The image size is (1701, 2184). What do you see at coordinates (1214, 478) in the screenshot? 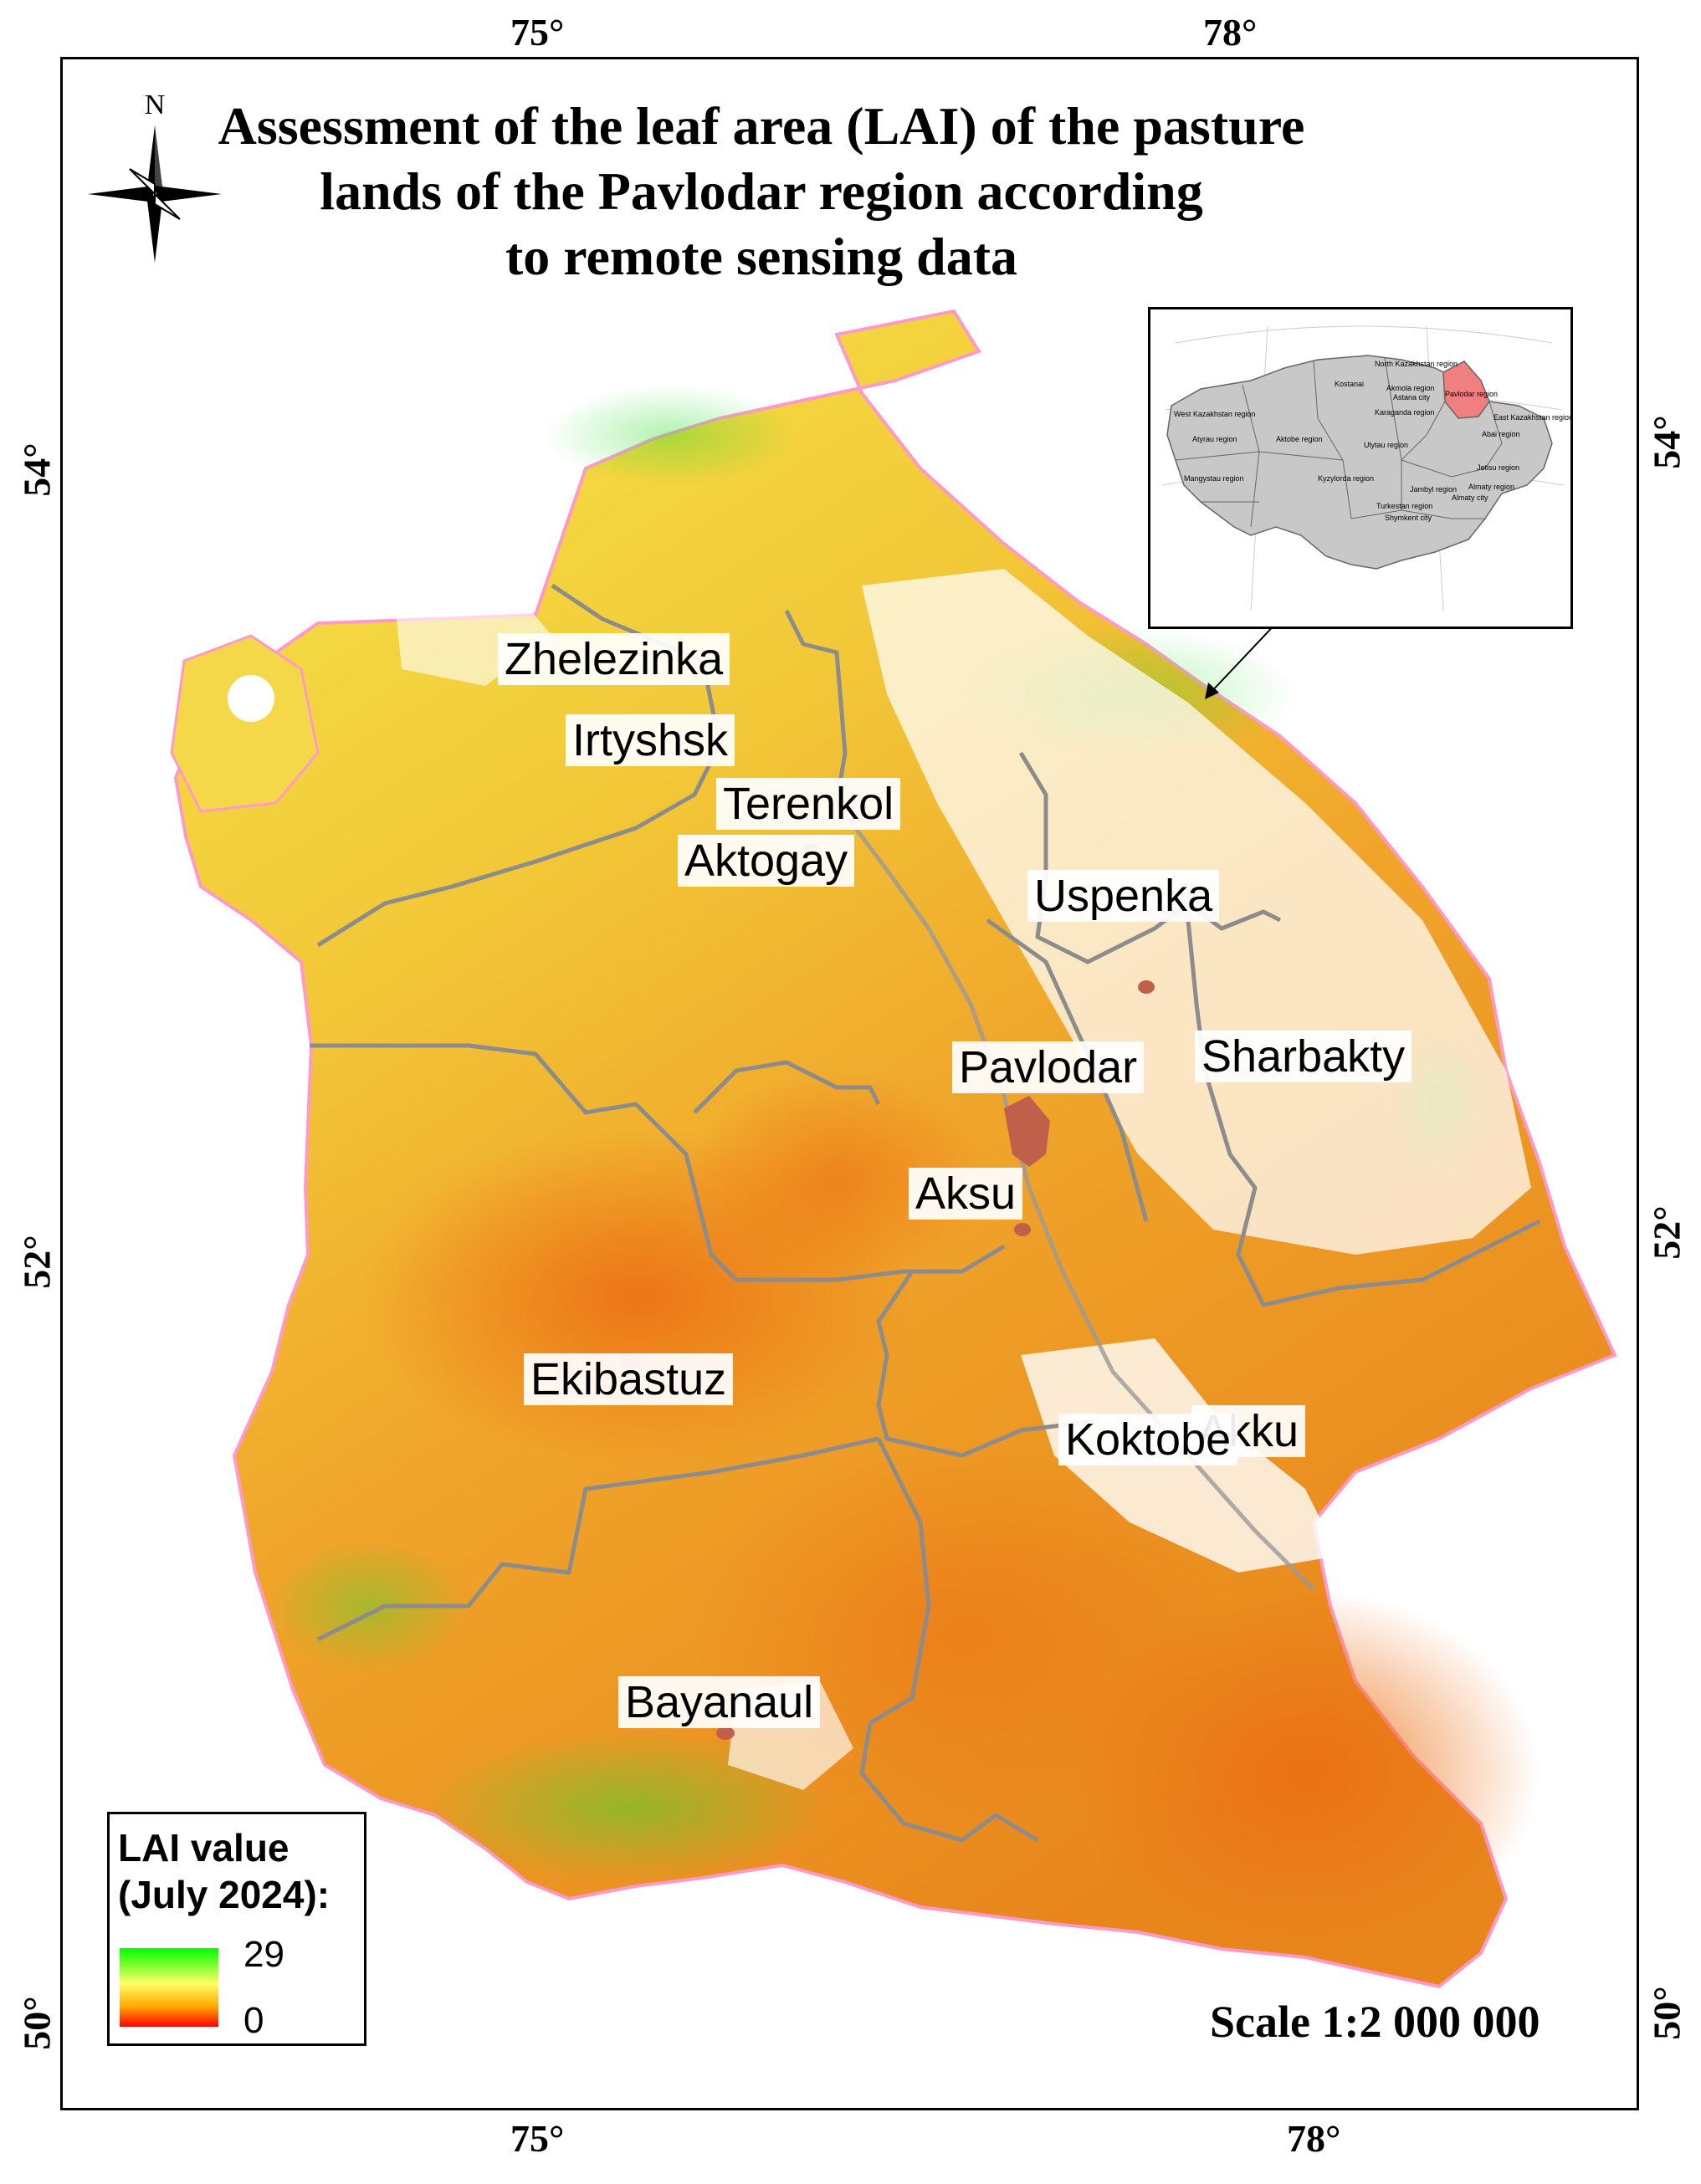
I see `inset-label-mangystau: Mangystau region` at bounding box center [1214, 478].